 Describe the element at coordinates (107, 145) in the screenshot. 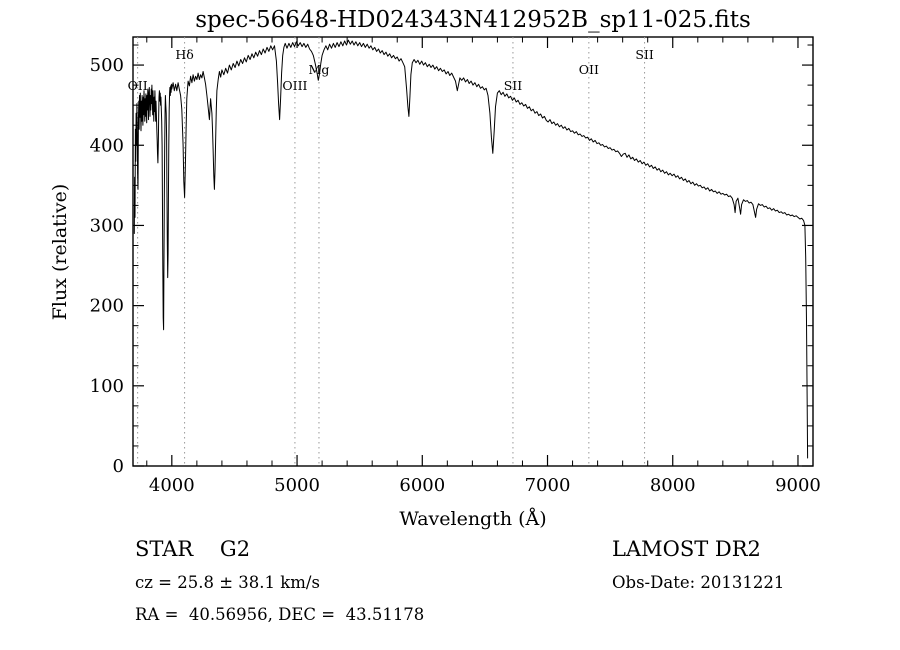

I see `y-tick-label: 400` at that location.